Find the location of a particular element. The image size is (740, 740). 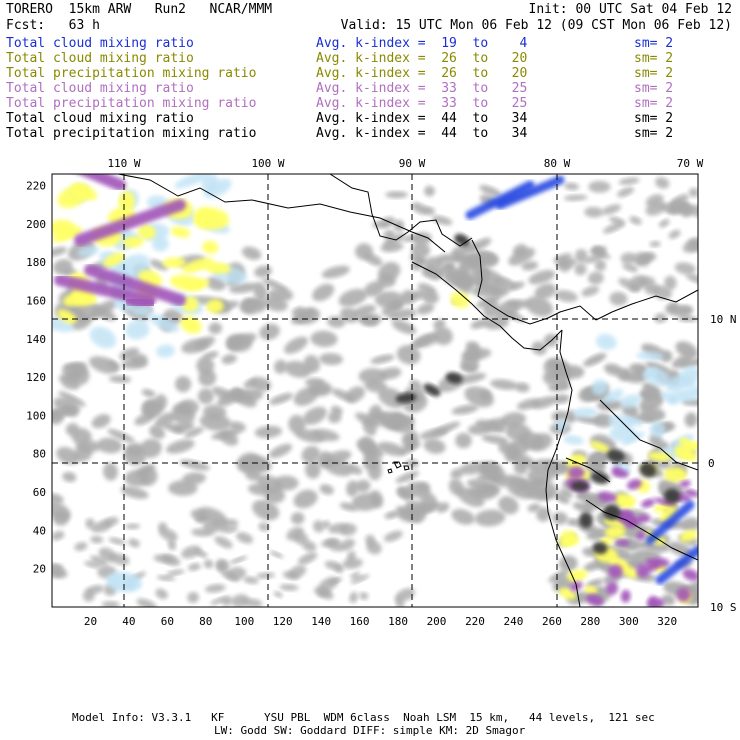

y-tick-label: 20 is located at coordinates (39, 569).